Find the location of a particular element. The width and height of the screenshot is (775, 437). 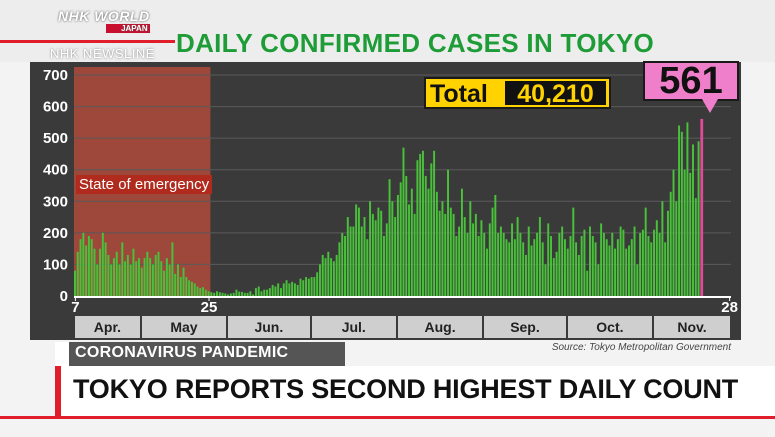

total-value: 40,210 is located at coordinates (555, 94).